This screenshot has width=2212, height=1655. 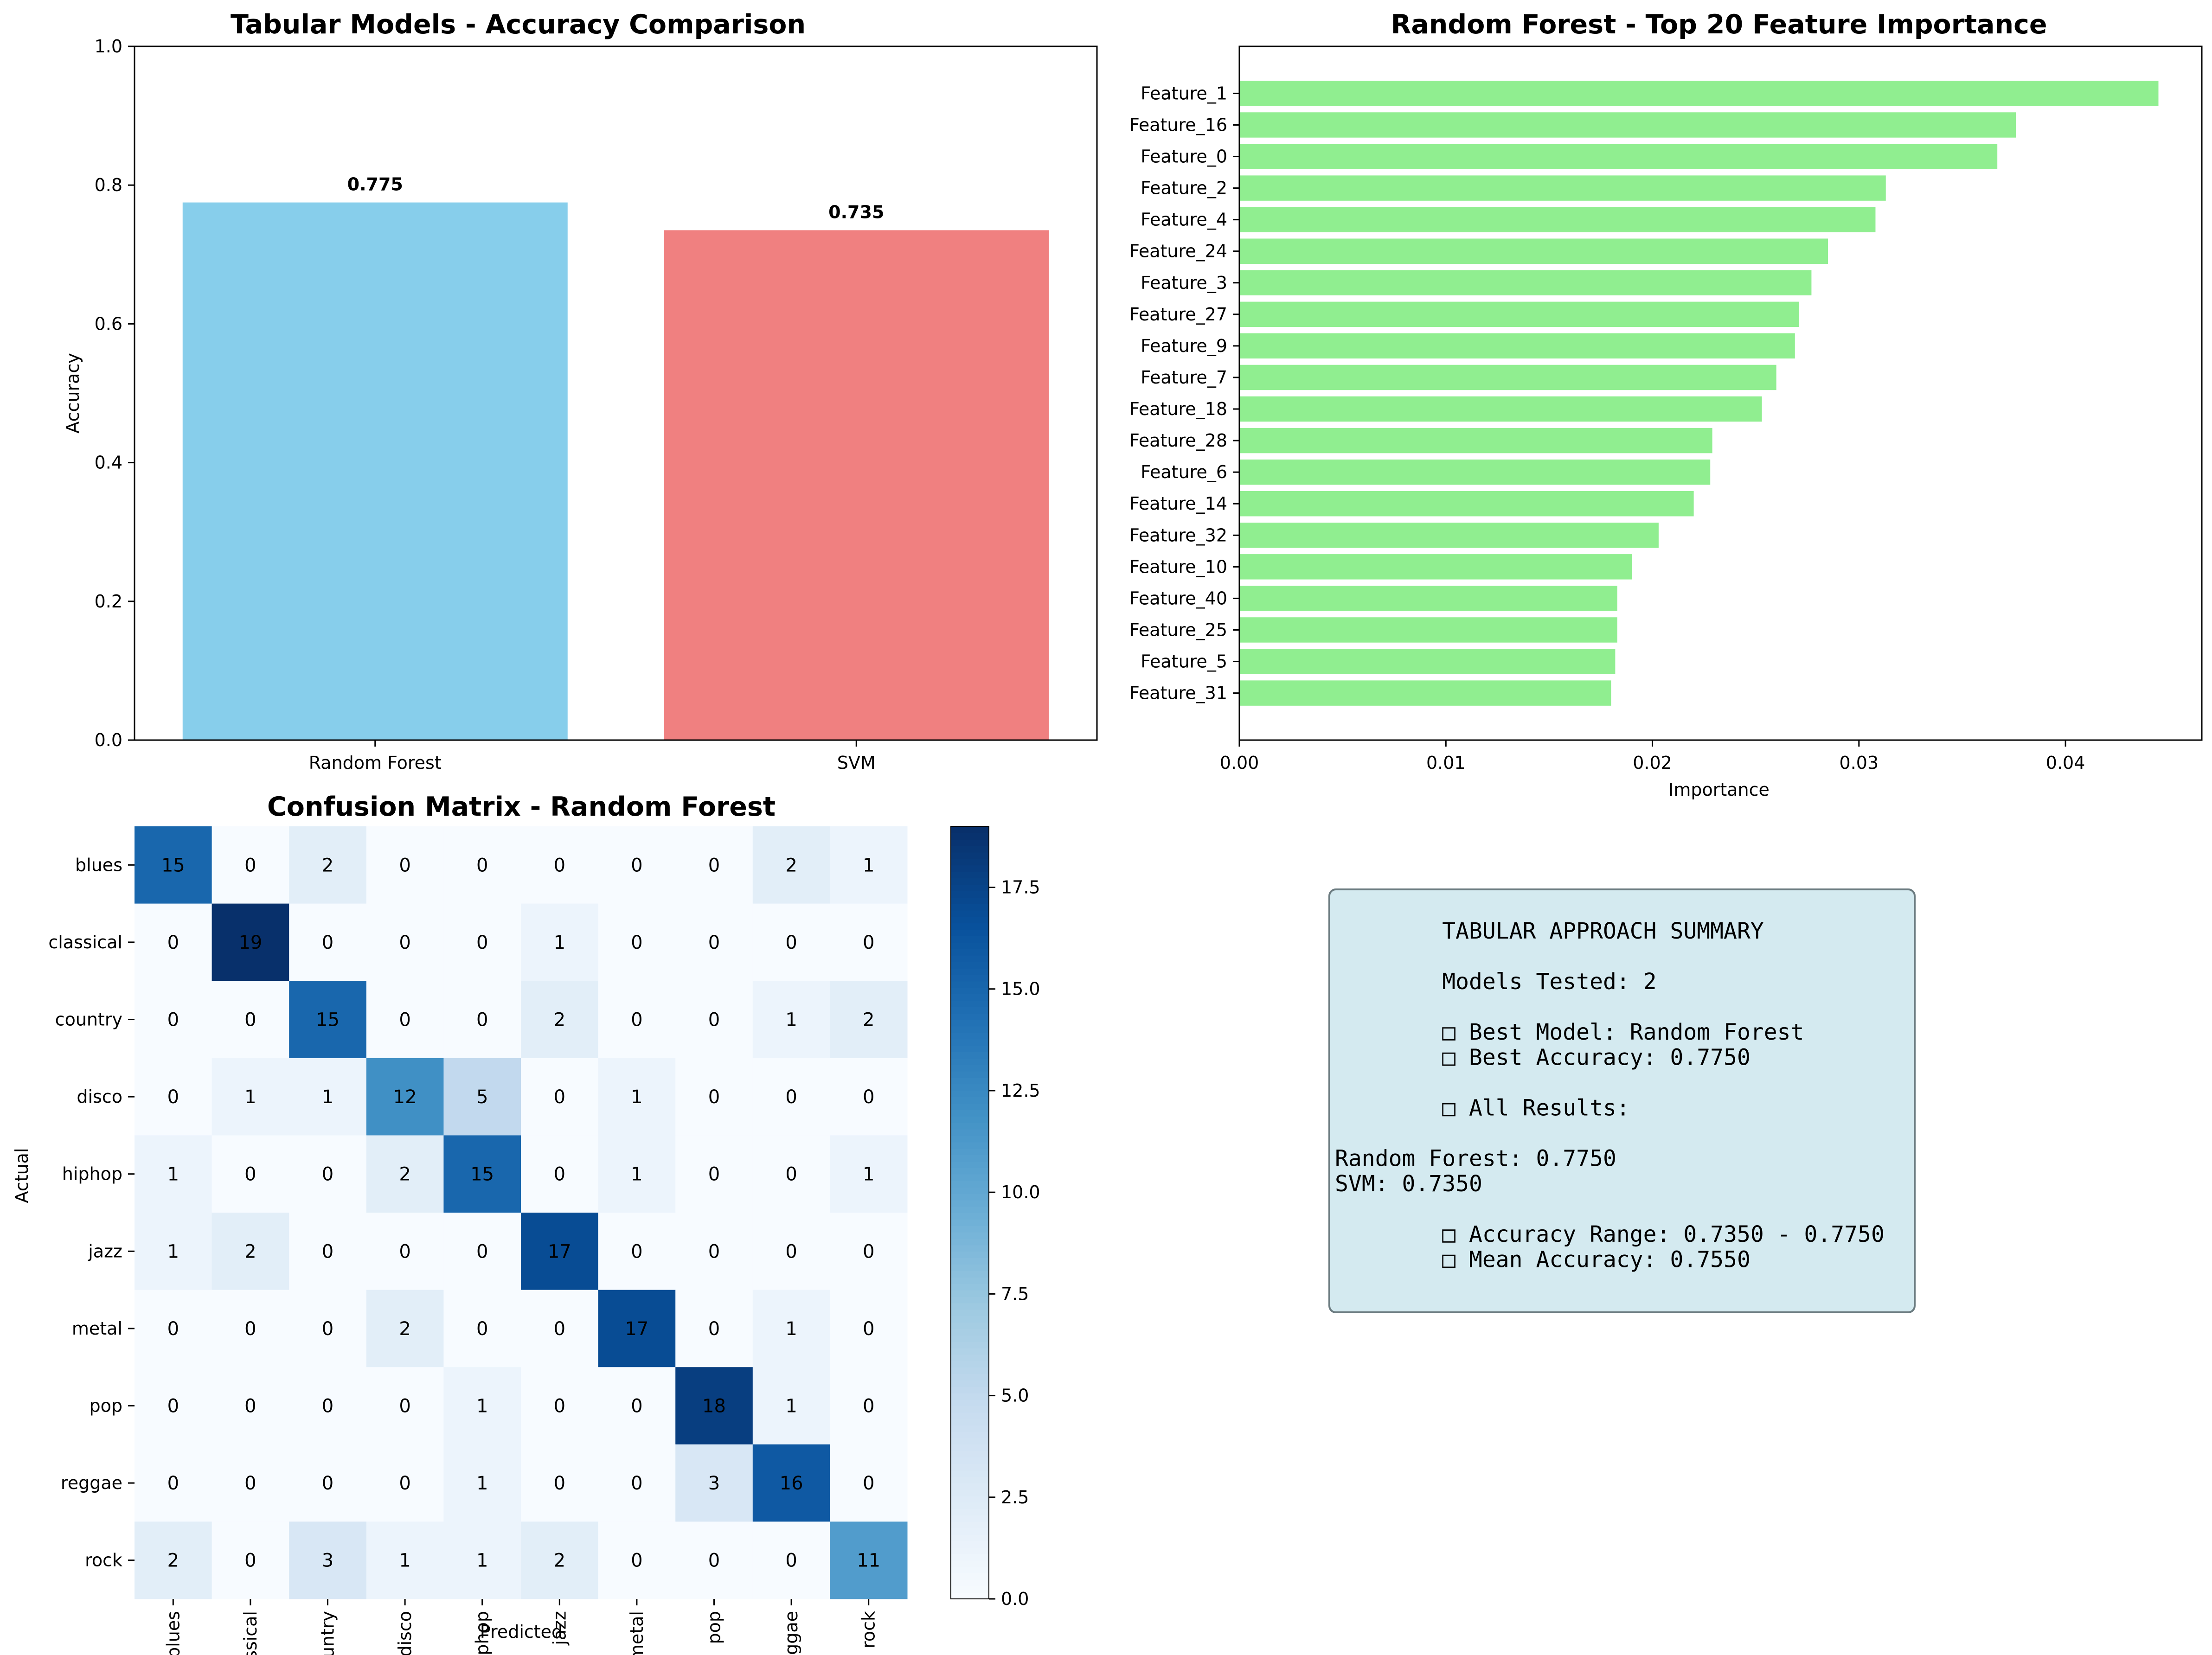 What do you see at coordinates (73, 394) in the screenshot?
I see `accuracy-y-axis-label: Accuracy` at bounding box center [73, 394].